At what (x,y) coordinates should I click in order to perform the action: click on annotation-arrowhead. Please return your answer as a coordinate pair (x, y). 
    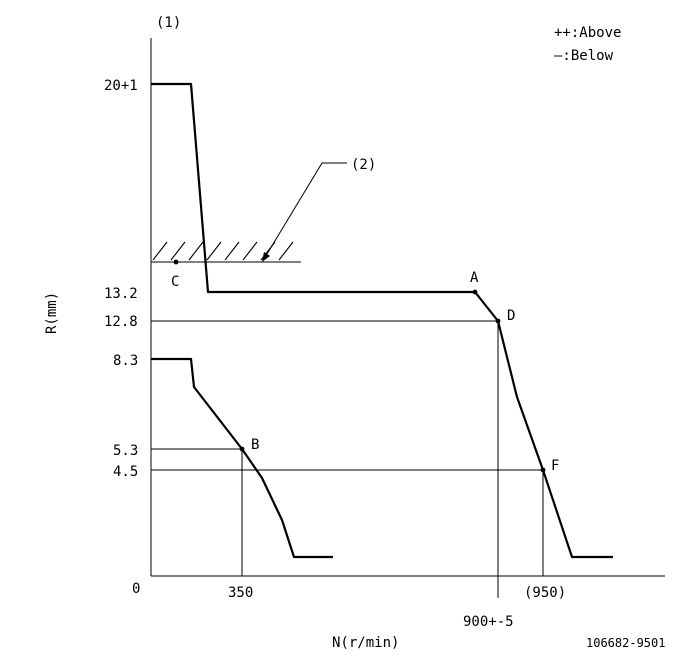
    Looking at the image, I should click on (266, 257).